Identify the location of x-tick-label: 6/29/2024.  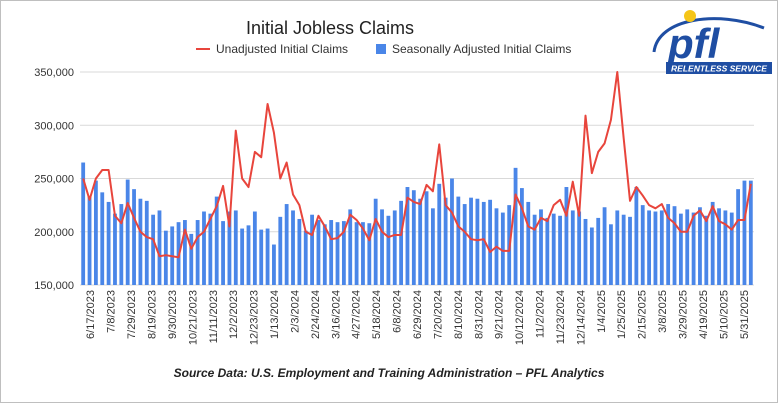
(418, 314).